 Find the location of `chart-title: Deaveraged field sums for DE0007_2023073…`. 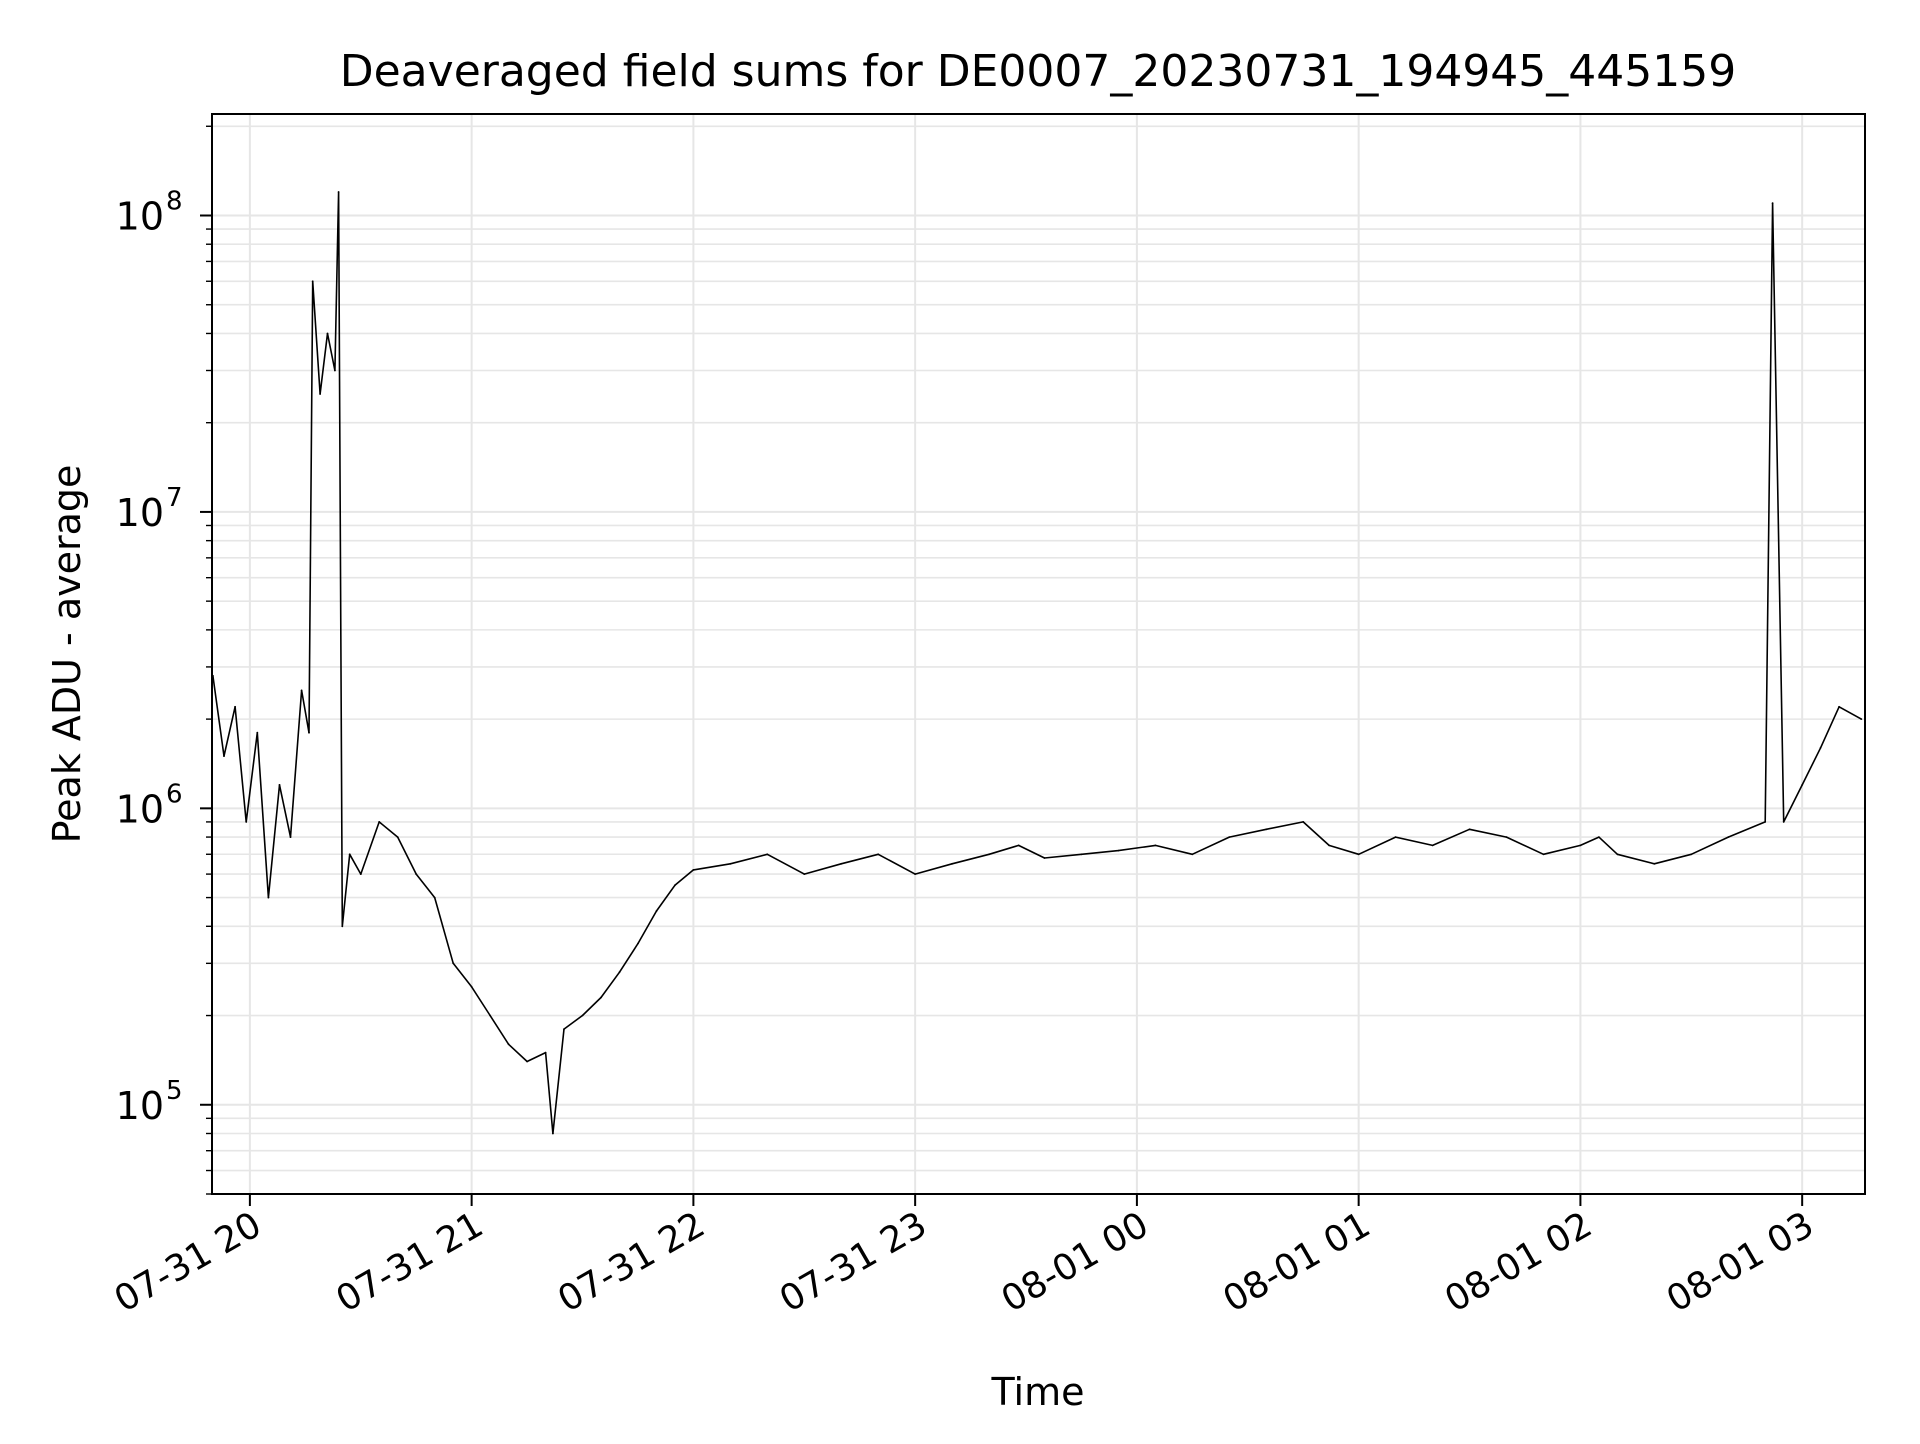

chart-title: Deaveraged field sums for DE0007_2023073… is located at coordinates (1038, 71).